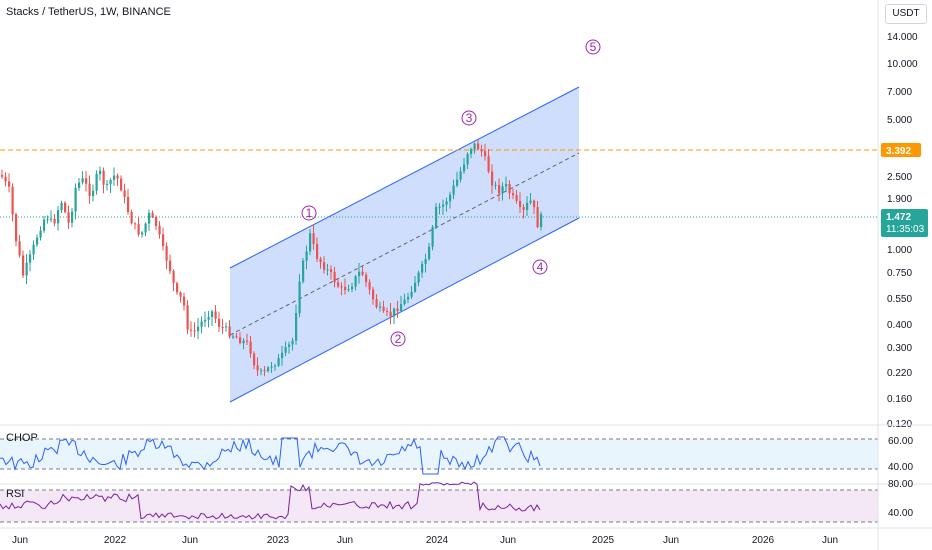  Describe the element at coordinates (902, 64) in the screenshot. I see `price-tick-label: 10.000` at that location.